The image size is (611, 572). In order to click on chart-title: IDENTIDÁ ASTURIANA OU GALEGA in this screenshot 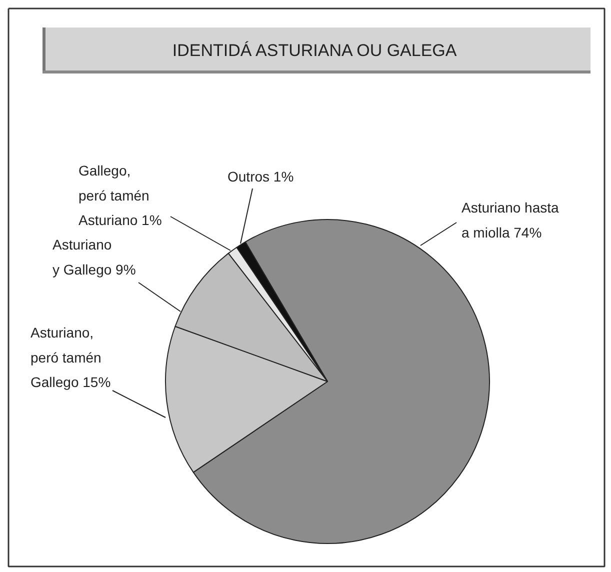, I will do `click(315, 50)`.